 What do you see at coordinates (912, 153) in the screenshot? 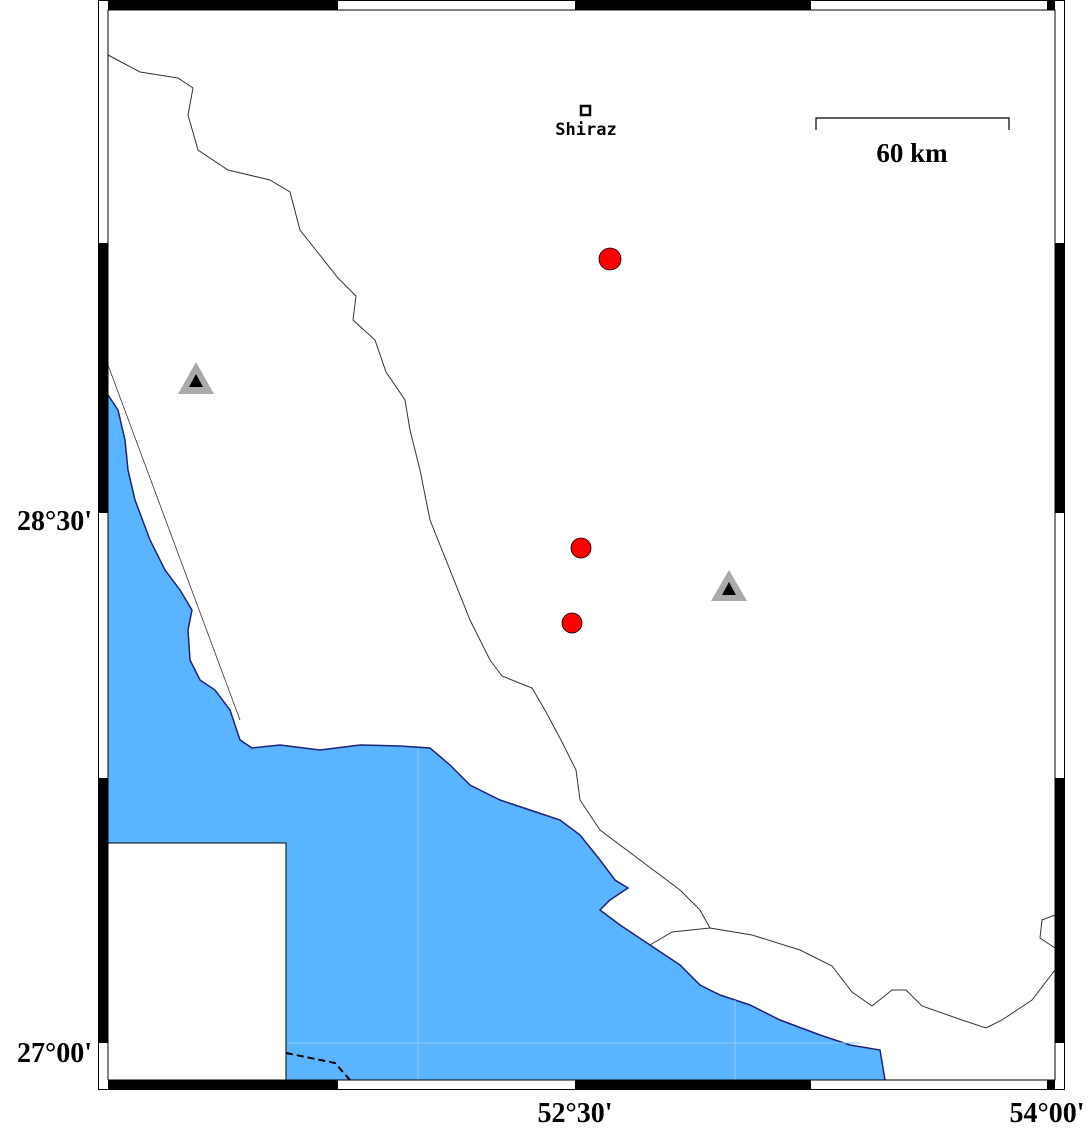
I see `scale-bar-label: 60 km` at bounding box center [912, 153].